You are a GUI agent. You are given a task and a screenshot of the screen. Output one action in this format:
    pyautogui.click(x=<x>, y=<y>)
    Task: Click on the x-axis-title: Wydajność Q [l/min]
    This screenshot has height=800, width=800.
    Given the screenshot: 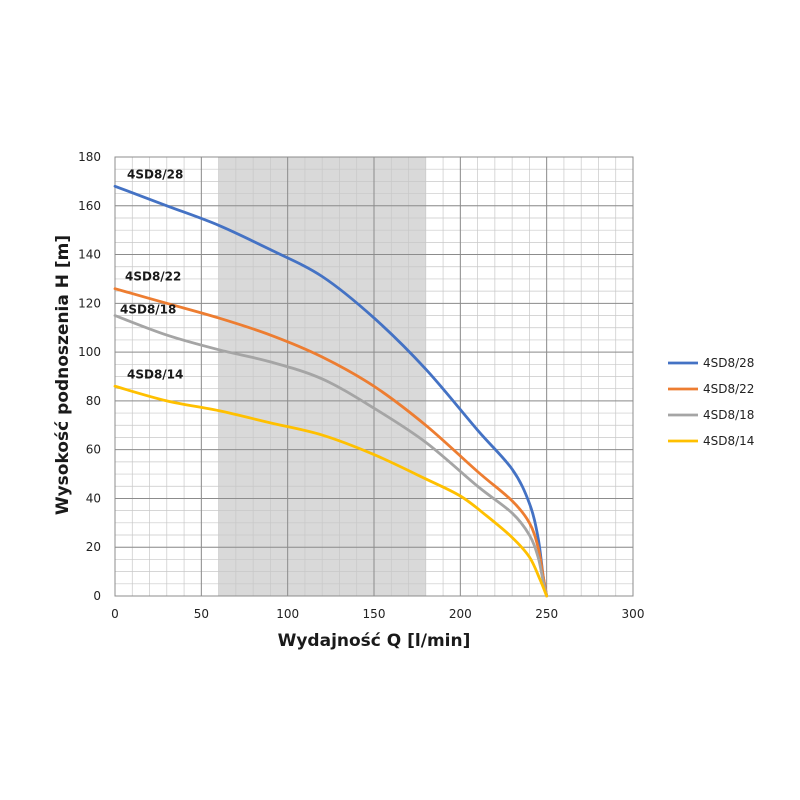 What is the action you would take?
    pyautogui.click(x=374, y=641)
    